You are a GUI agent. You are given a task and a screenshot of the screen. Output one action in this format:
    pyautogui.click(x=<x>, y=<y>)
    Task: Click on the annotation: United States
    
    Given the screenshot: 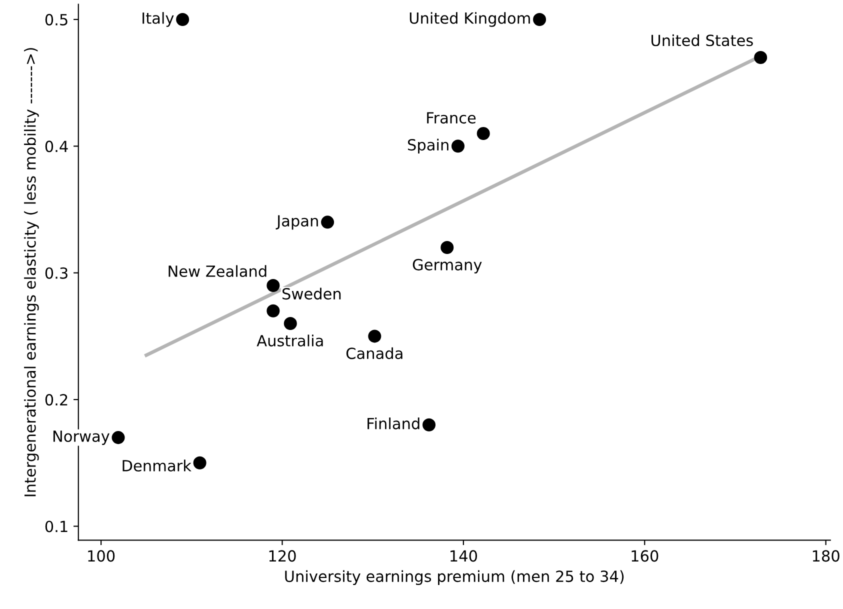 What is the action you would take?
    pyautogui.click(x=702, y=40)
    